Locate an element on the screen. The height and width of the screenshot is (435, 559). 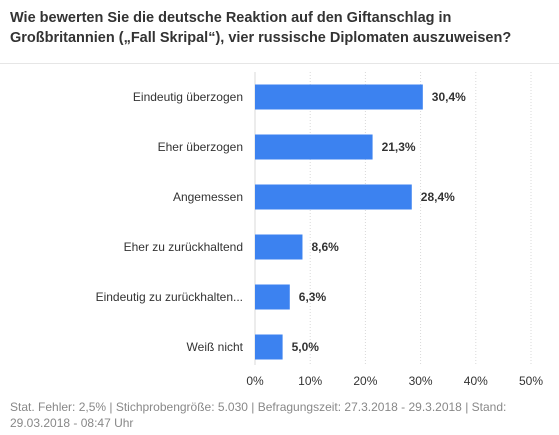
x-tick-label: 10% is located at coordinates (310, 381).